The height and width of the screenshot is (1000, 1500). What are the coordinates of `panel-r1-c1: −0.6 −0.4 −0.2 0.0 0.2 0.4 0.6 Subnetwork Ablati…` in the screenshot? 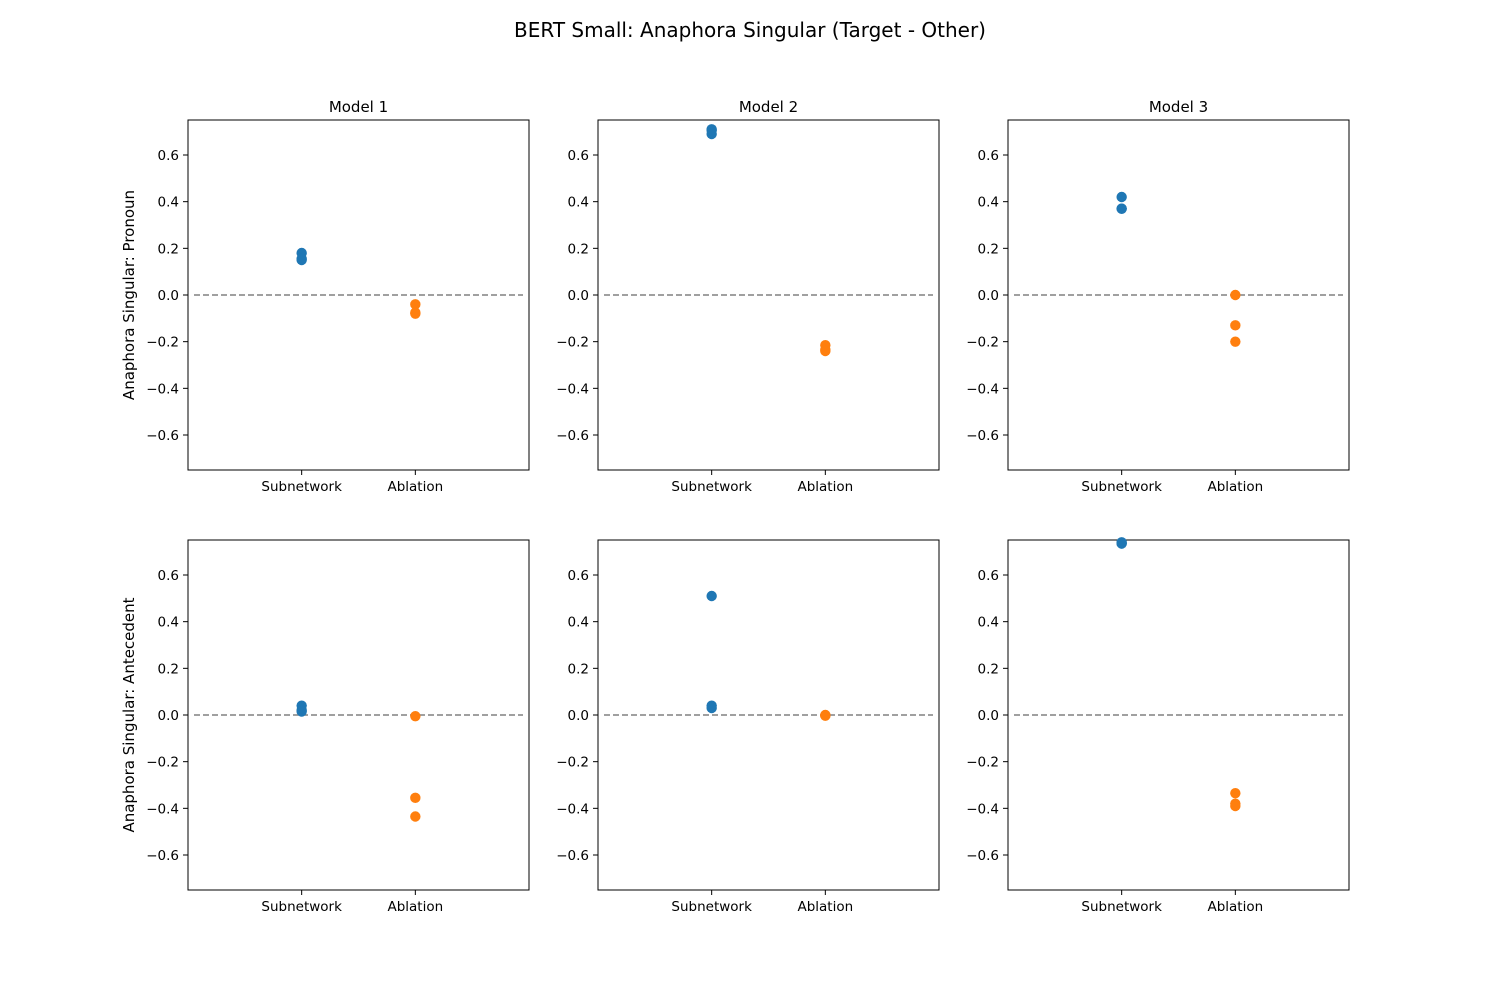 It's located at (748, 727).